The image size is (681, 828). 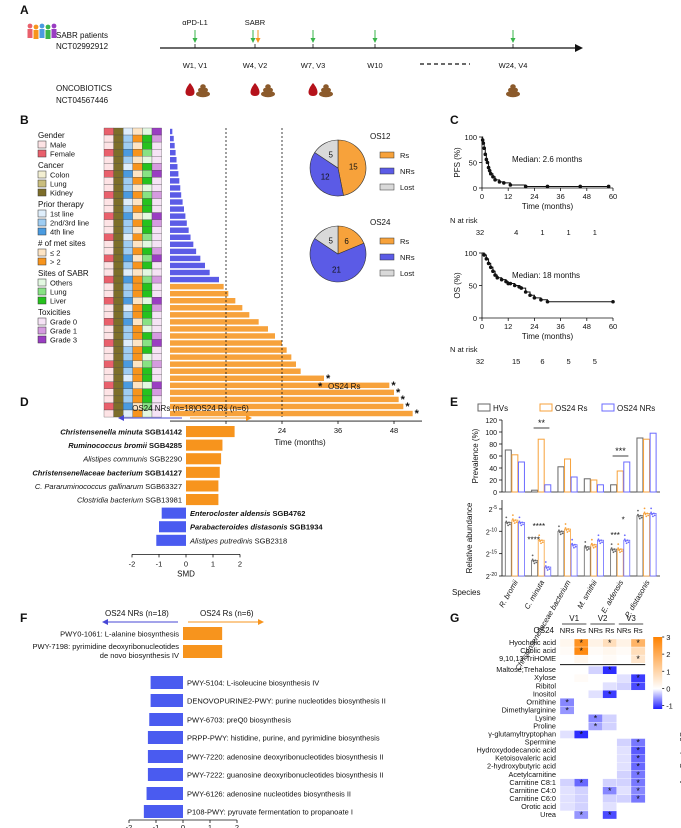 What do you see at coordinates (326, 154) in the screenshot?
I see `pie-slice` at bounding box center [326, 154].